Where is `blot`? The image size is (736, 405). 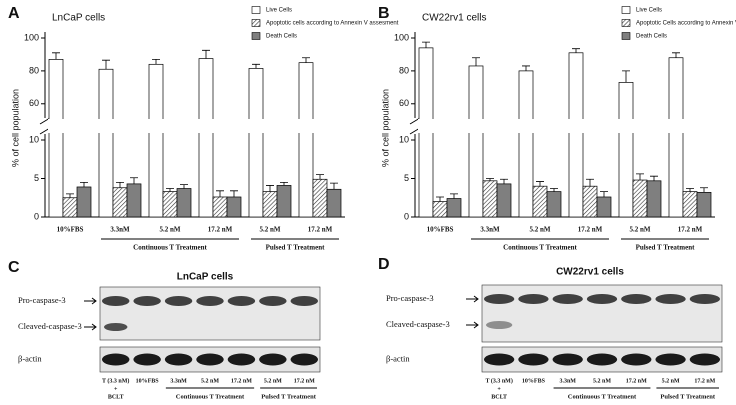 blot is located at coordinates (602, 313).